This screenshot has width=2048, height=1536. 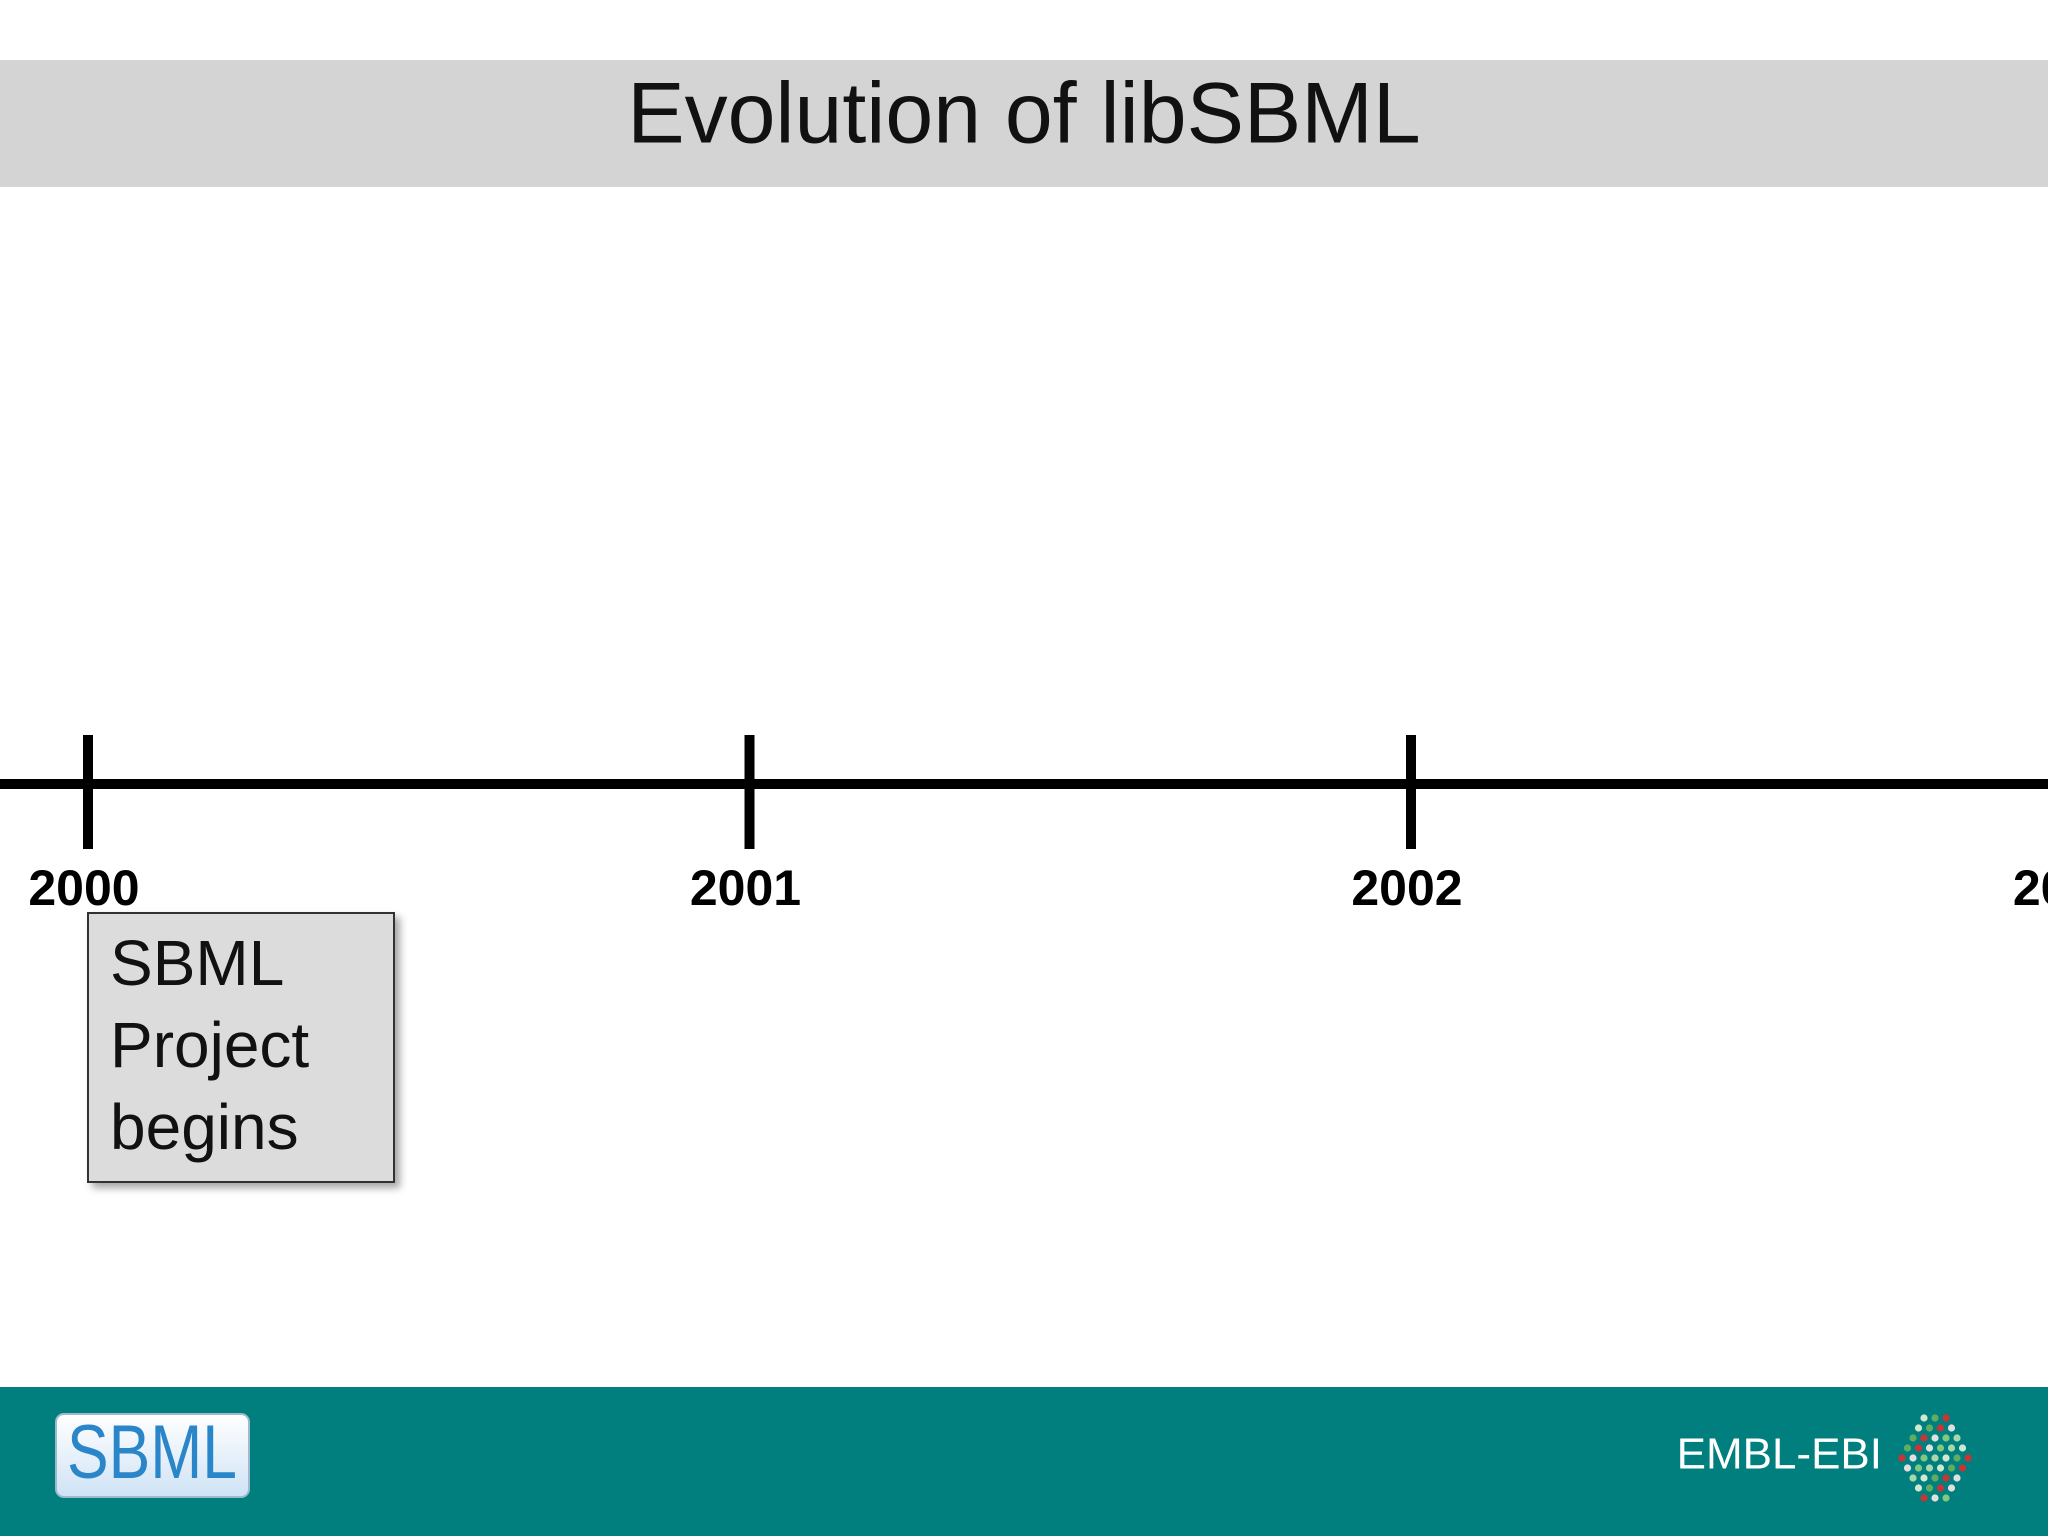 What do you see at coordinates (204, 1127) in the screenshot?
I see `event-line: begins` at bounding box center [204, 1127].